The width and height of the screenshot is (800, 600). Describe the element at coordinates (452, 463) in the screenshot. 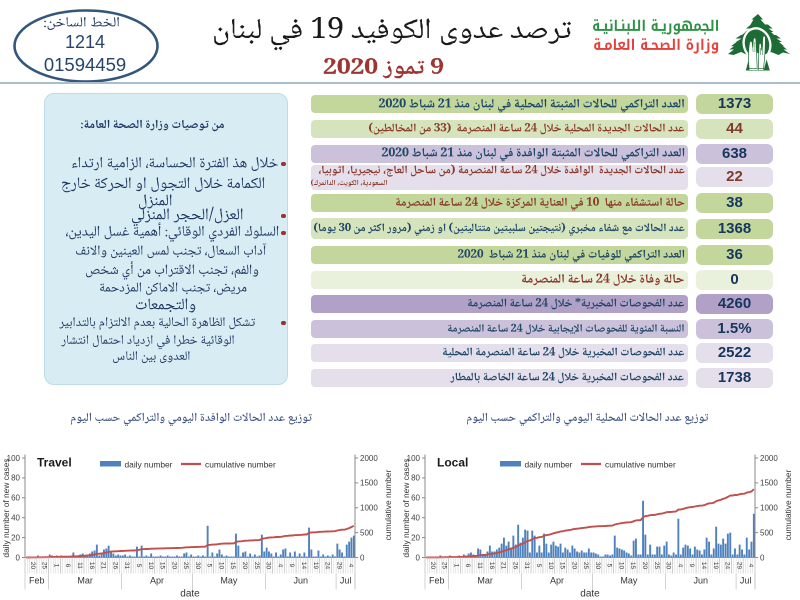

I see `svg-text: Local` at that location.